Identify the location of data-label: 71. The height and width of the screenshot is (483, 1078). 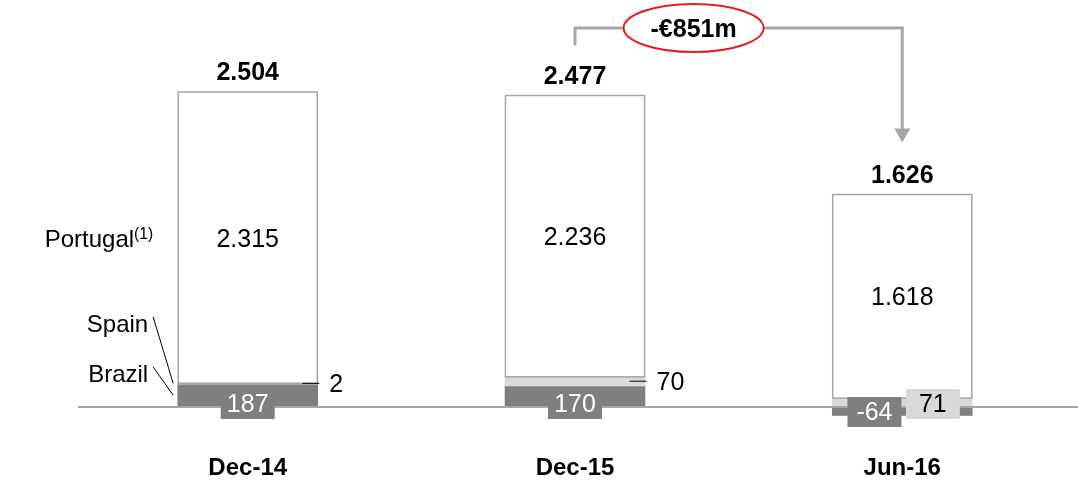
(932, 403).